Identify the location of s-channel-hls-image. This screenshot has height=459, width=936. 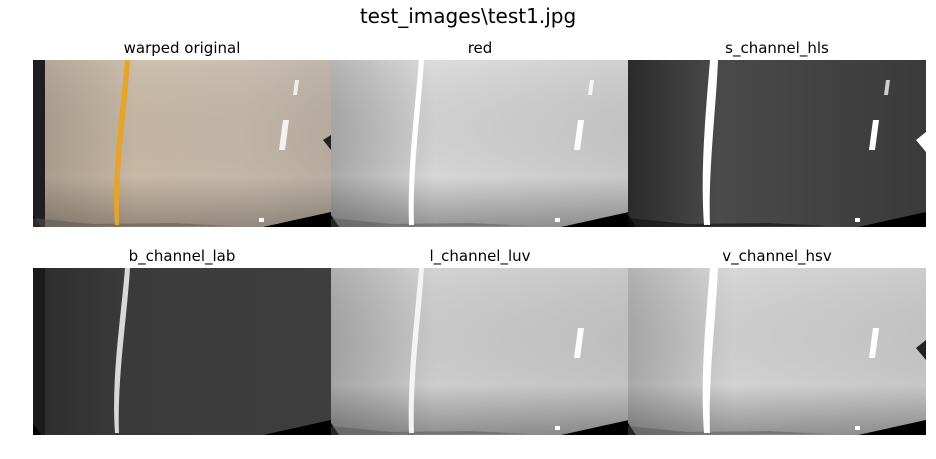
(777, 143).